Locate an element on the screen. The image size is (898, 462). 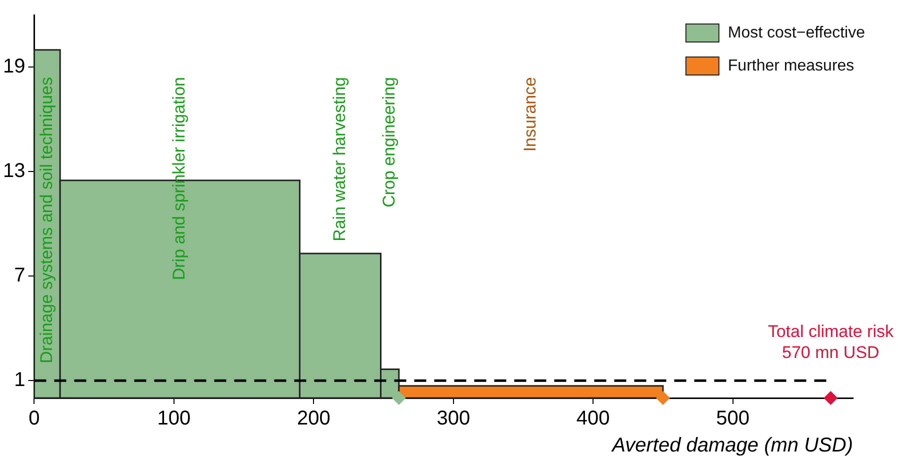
x-tick-label: 300 is located at coordinates (453, 419).